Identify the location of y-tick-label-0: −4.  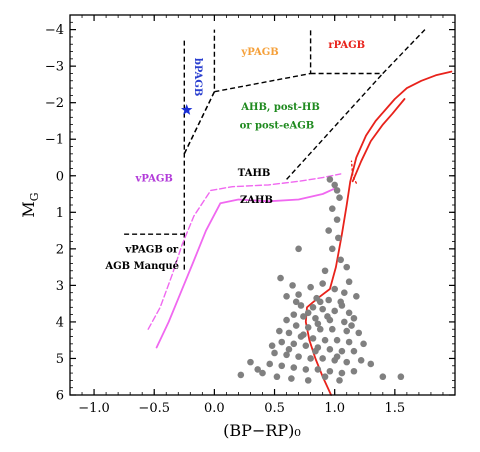
(54, 30).